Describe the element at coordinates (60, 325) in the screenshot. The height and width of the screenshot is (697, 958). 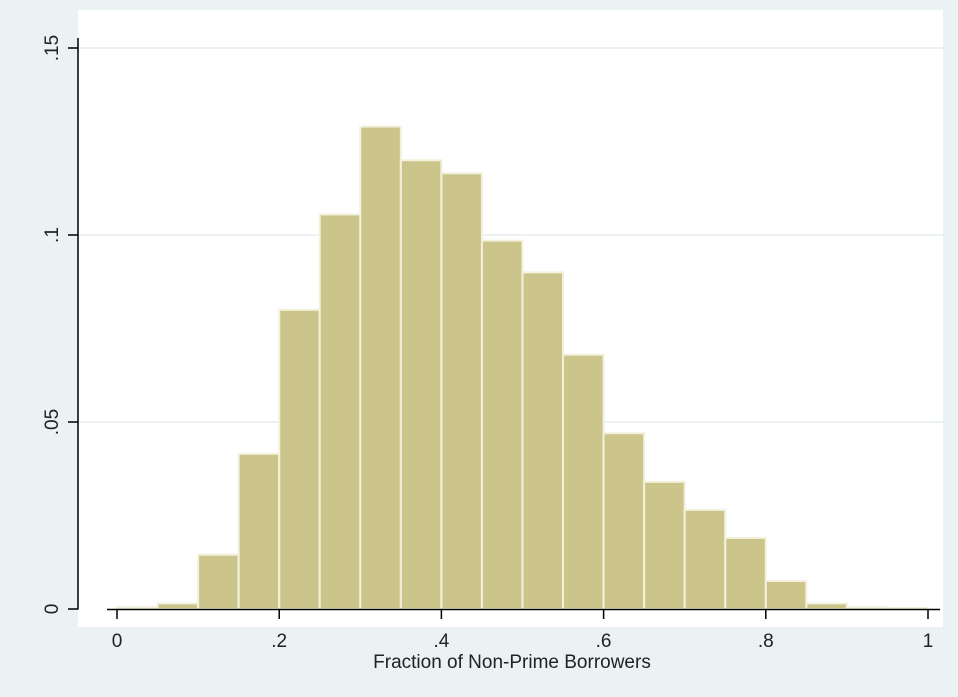
I see `y-axis-ticks: 0 .05 .1 .15` at that location.